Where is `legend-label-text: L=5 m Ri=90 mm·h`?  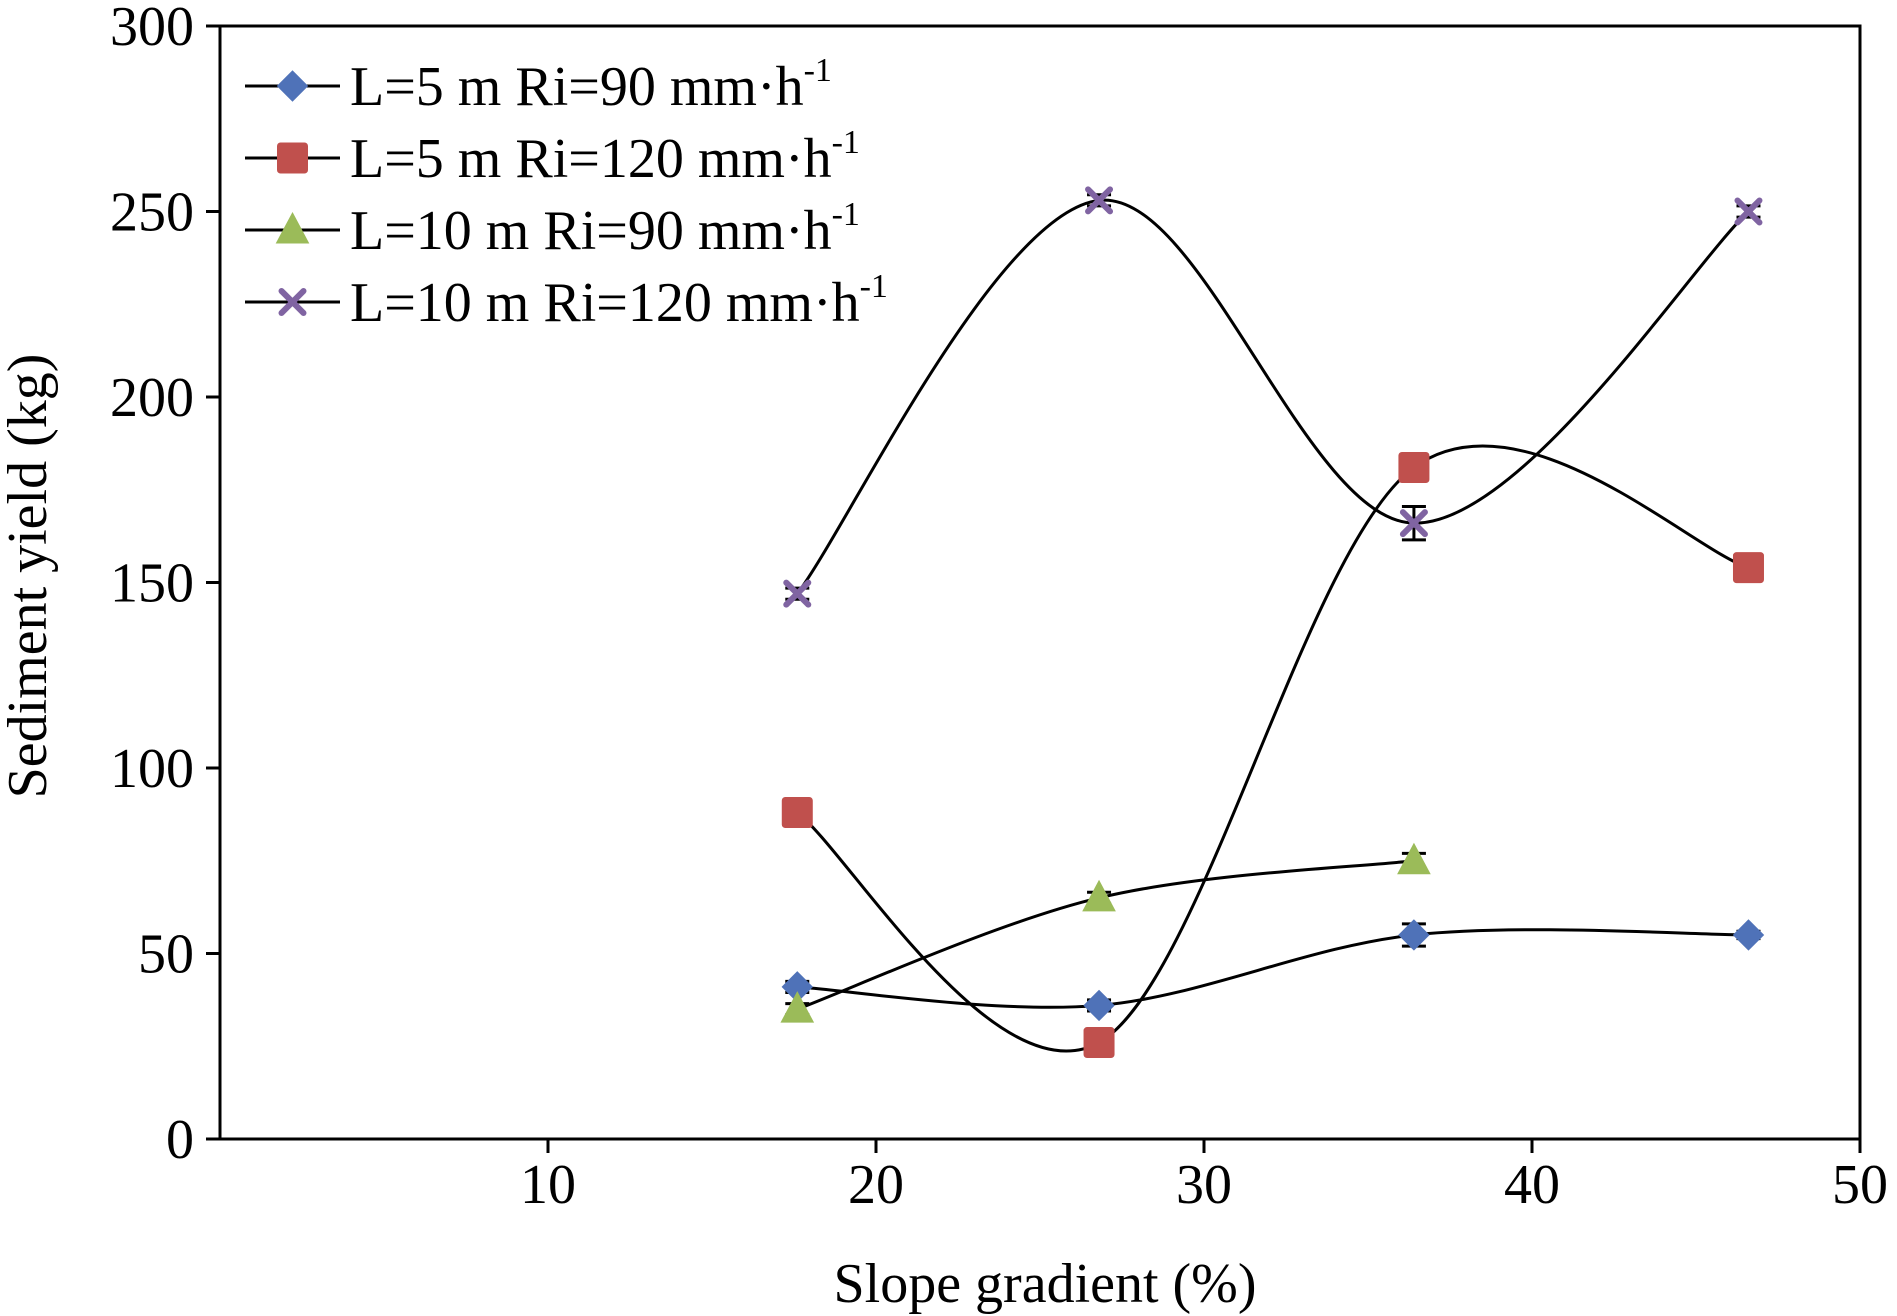 legend-label-text: L=5 m Ri=90 mm·h is located at coordinates (577, 87).